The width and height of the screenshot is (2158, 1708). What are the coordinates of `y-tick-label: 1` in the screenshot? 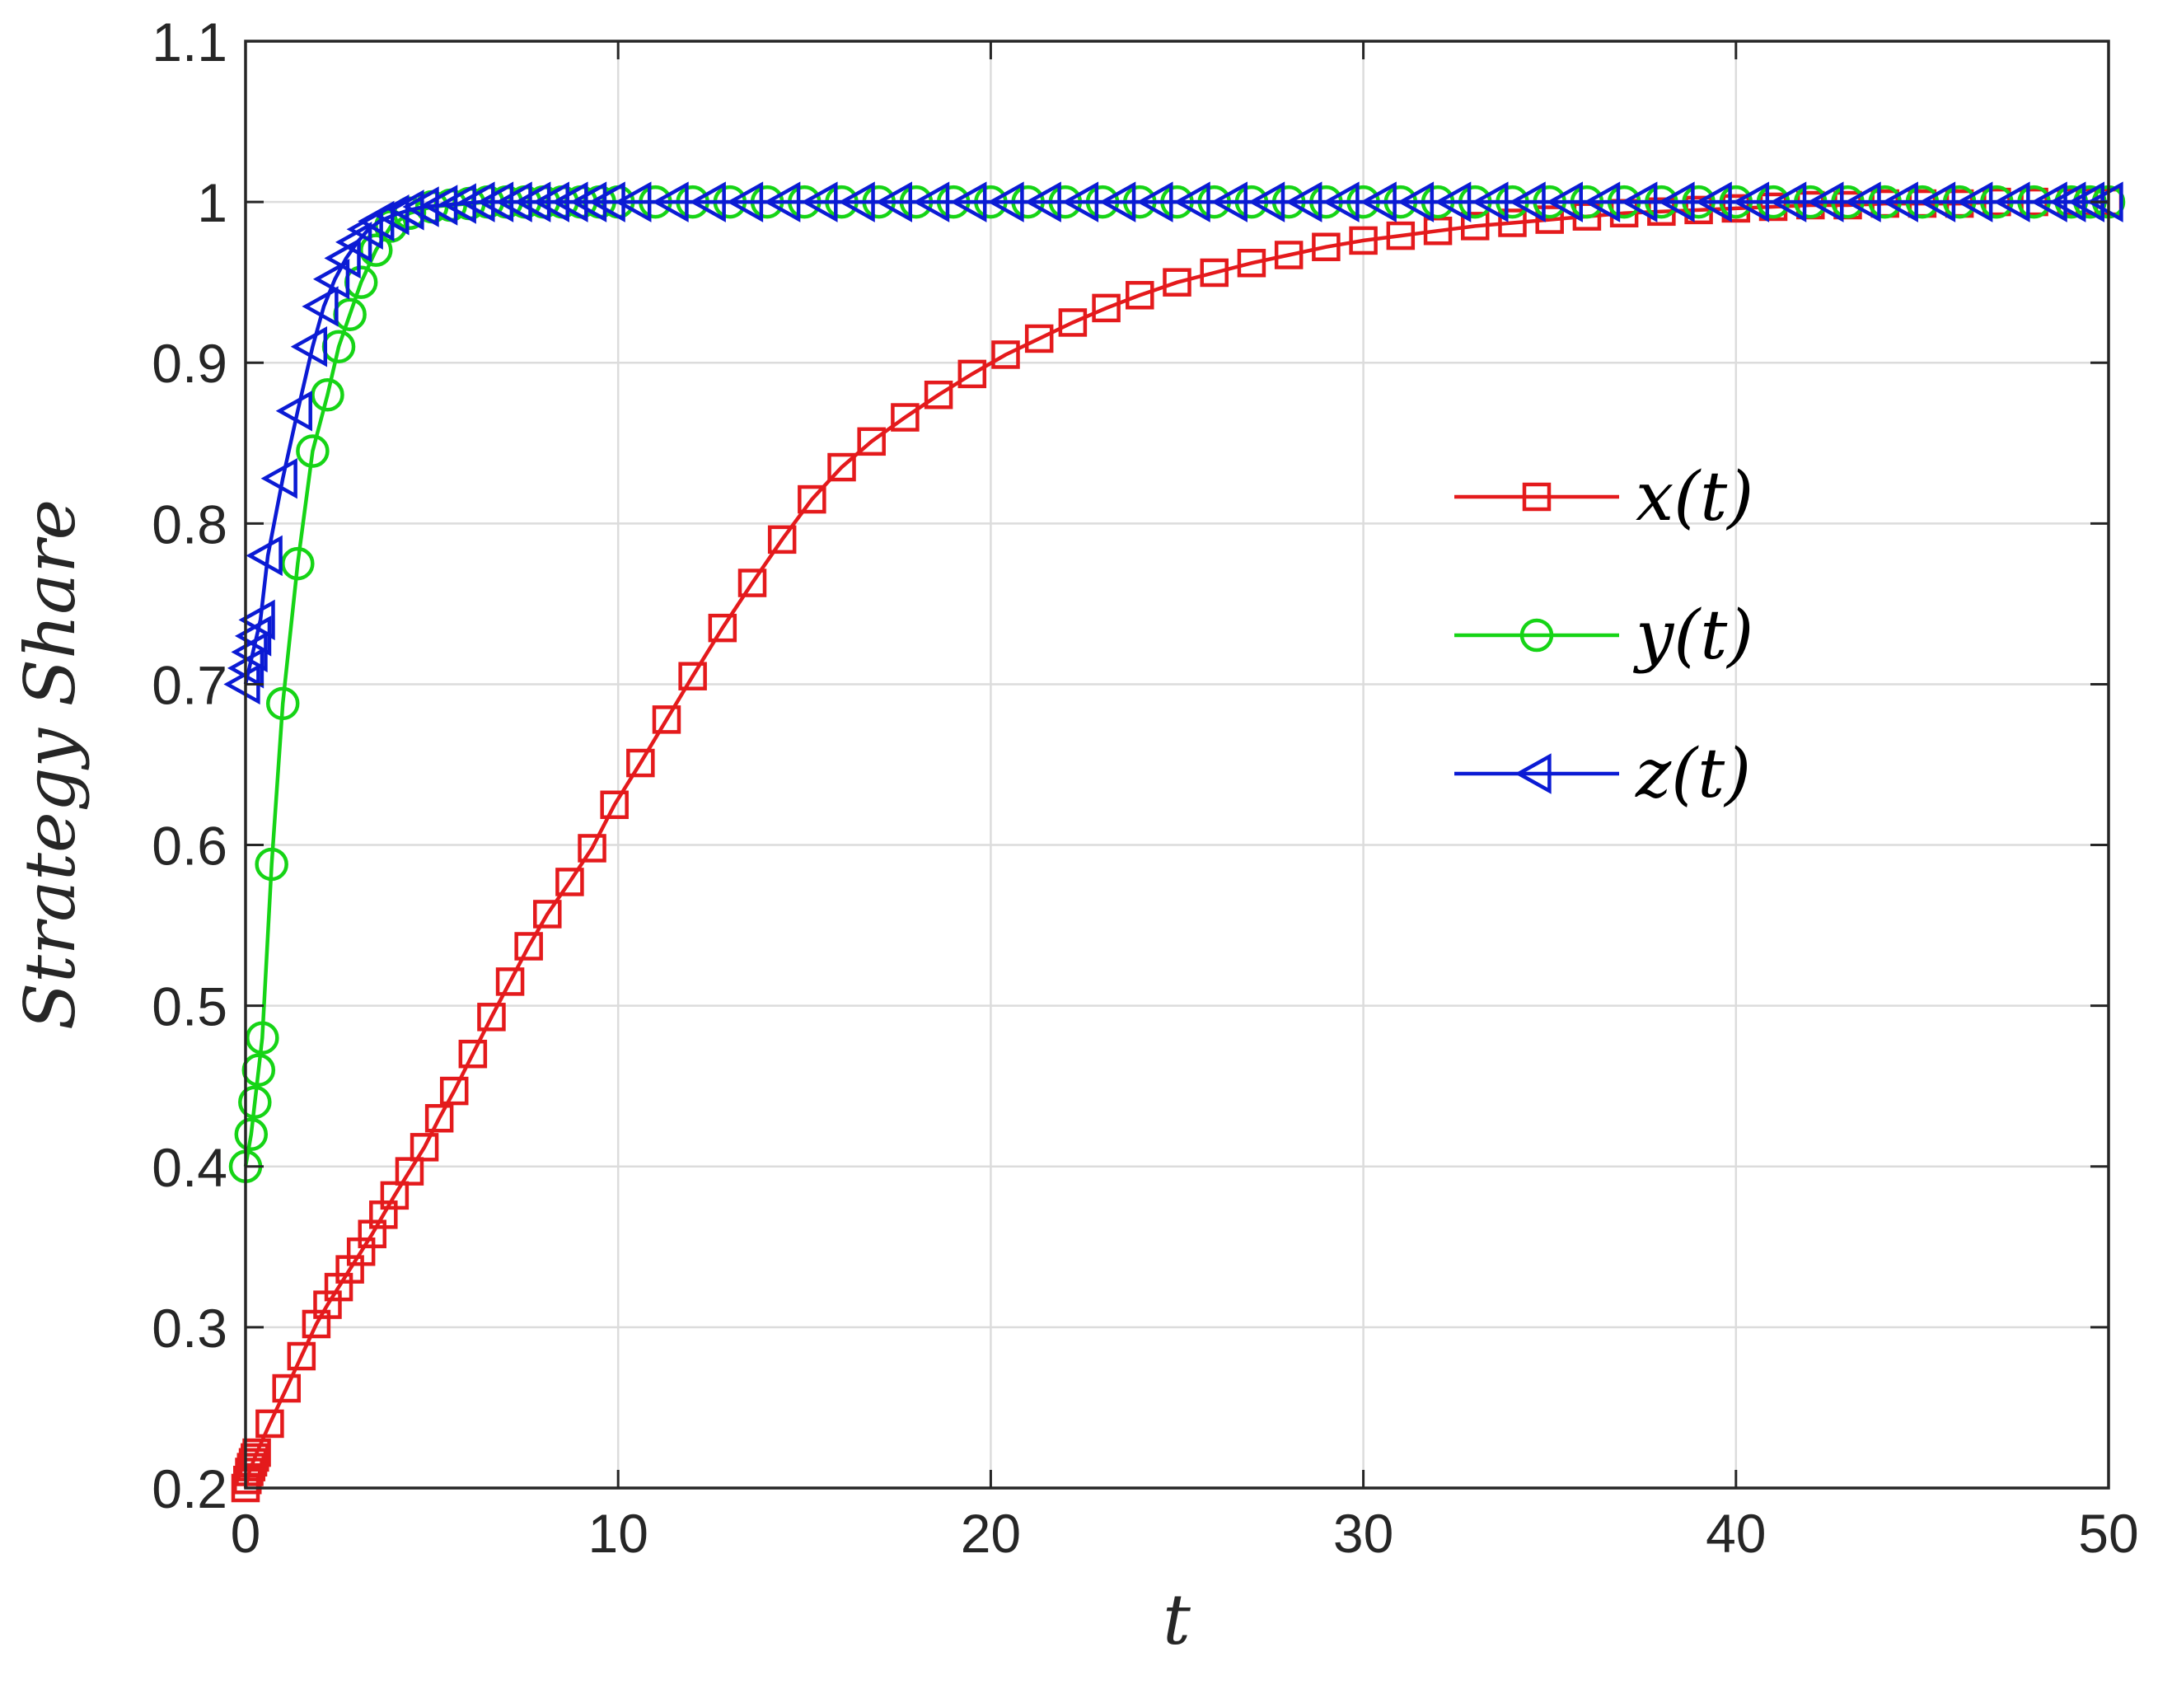 It's located at (212, 202).